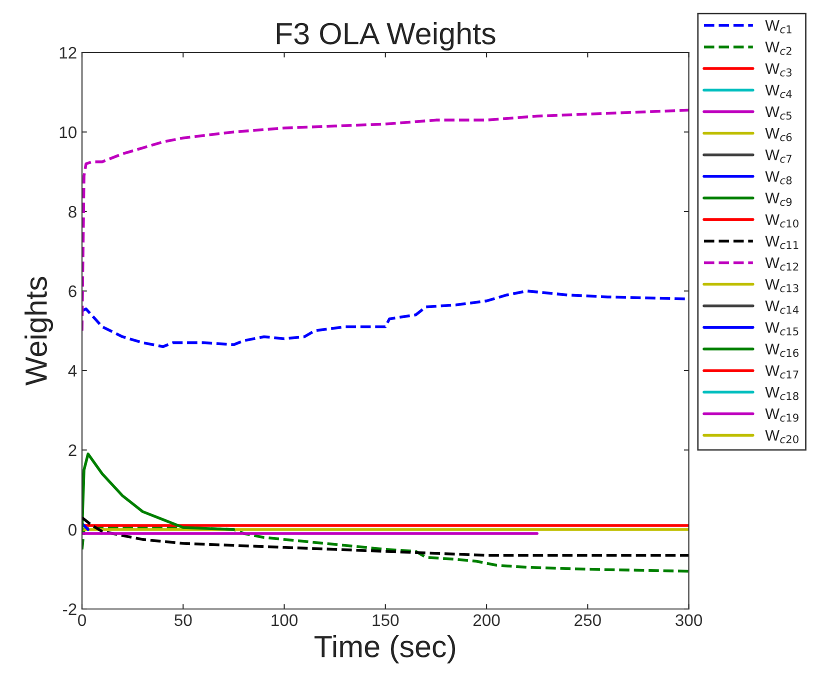 The height and width of the screenshot is (700, 820). Describe the element at coordinates (781, 285) in the screenshot. I see `legend-label: W$_{c13}$` at that location.